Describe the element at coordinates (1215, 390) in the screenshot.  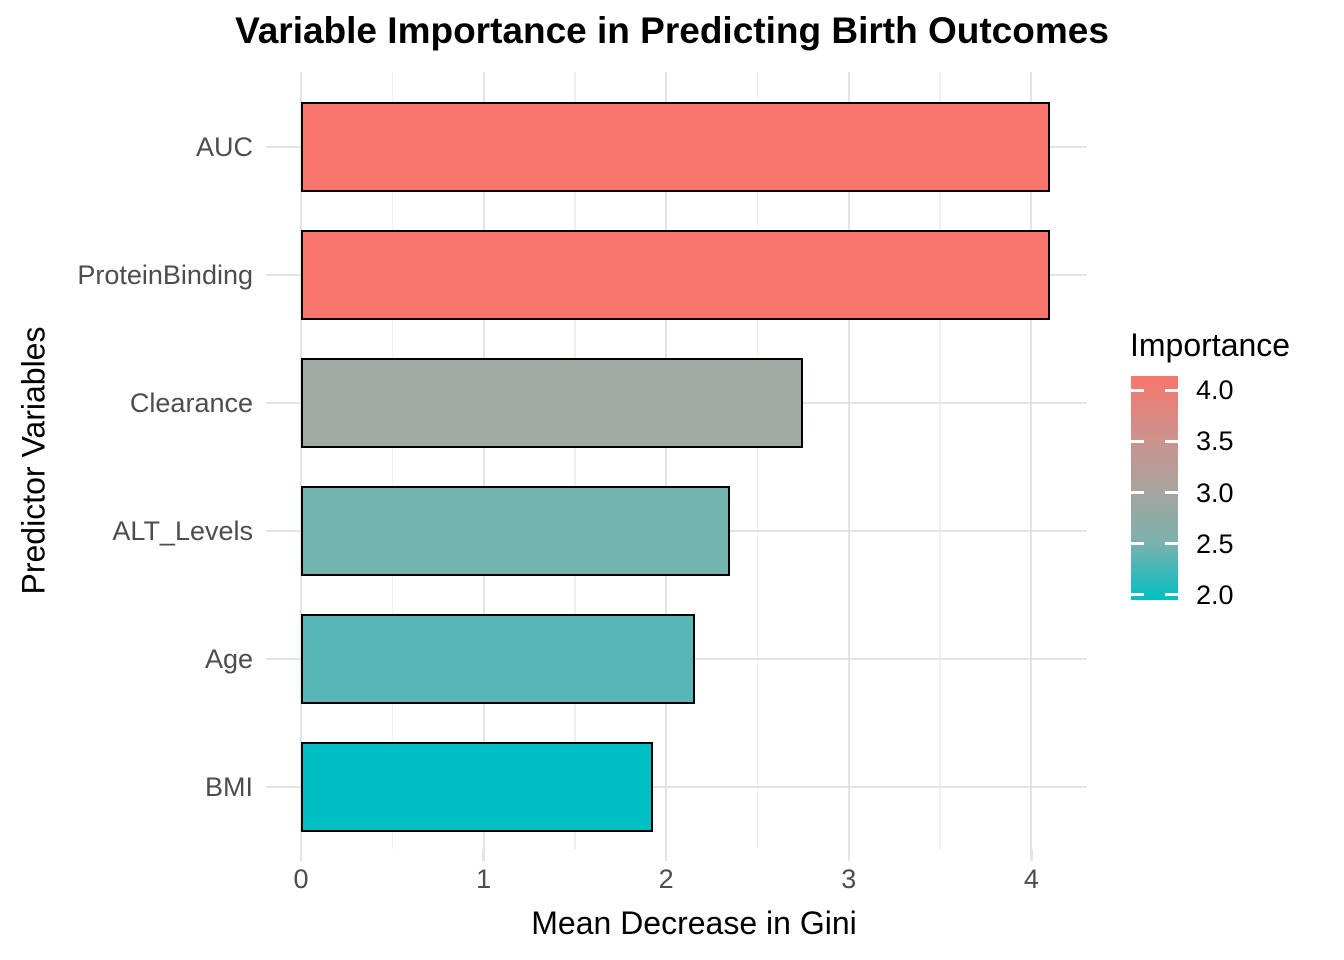
I see `legend-tick-label: 4.0` at that location.